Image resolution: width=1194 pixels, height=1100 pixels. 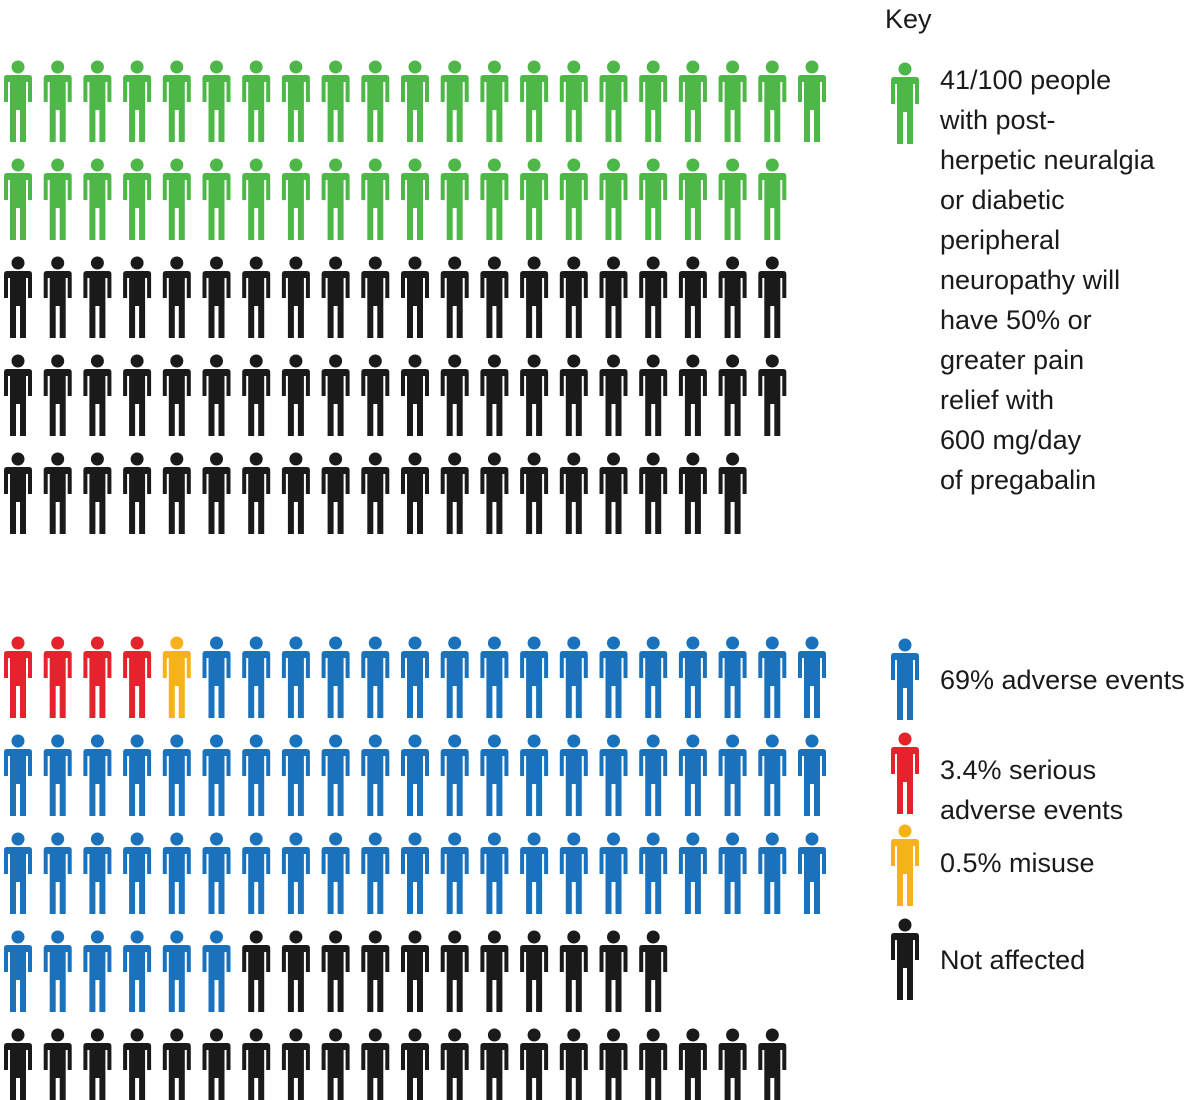 What do you see at coordinates (1017, 863) in the screenshot?
I see `key-label-misuse: 0.5% misuse` at bounding box center [1017, 863].